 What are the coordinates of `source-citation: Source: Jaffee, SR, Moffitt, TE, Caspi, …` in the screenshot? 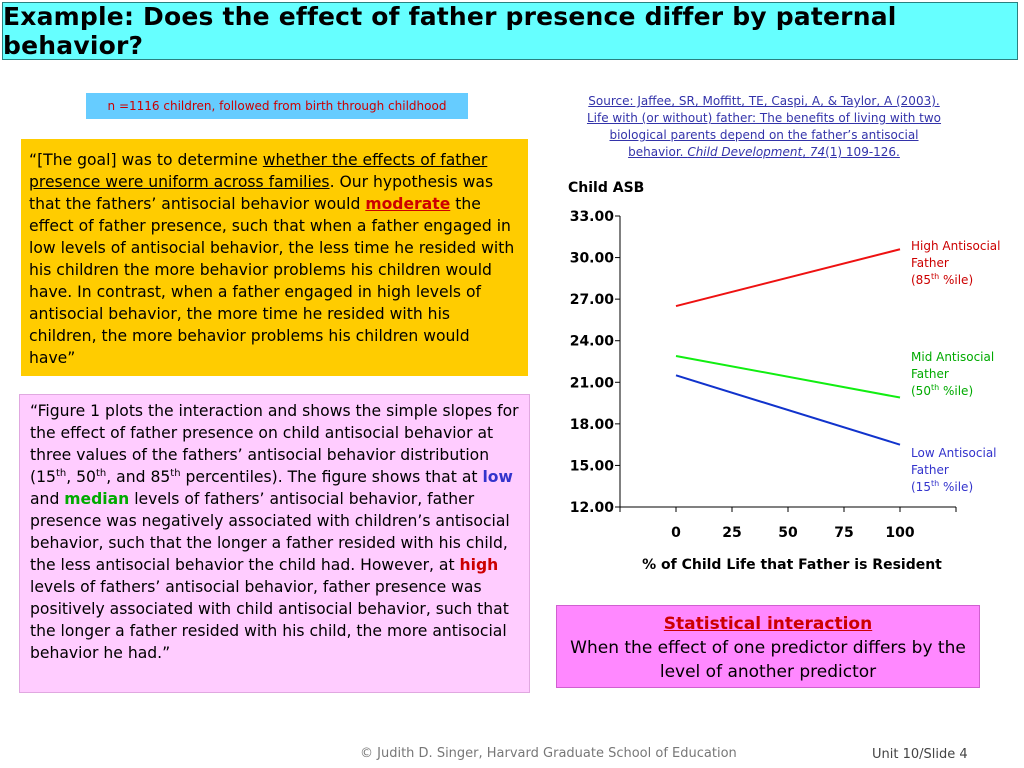 It's located at (764, 127).